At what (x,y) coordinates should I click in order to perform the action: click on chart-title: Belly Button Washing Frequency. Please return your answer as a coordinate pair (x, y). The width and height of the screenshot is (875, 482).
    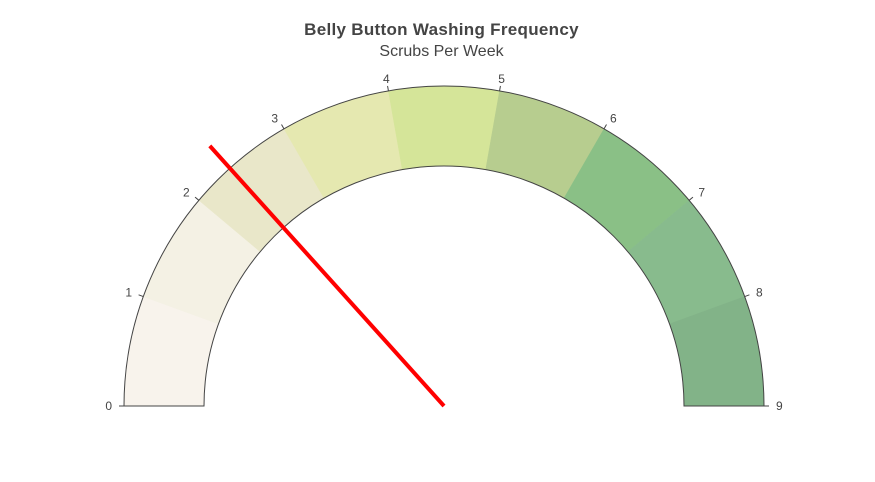
    Looking at the image, I should click on (441, 29).